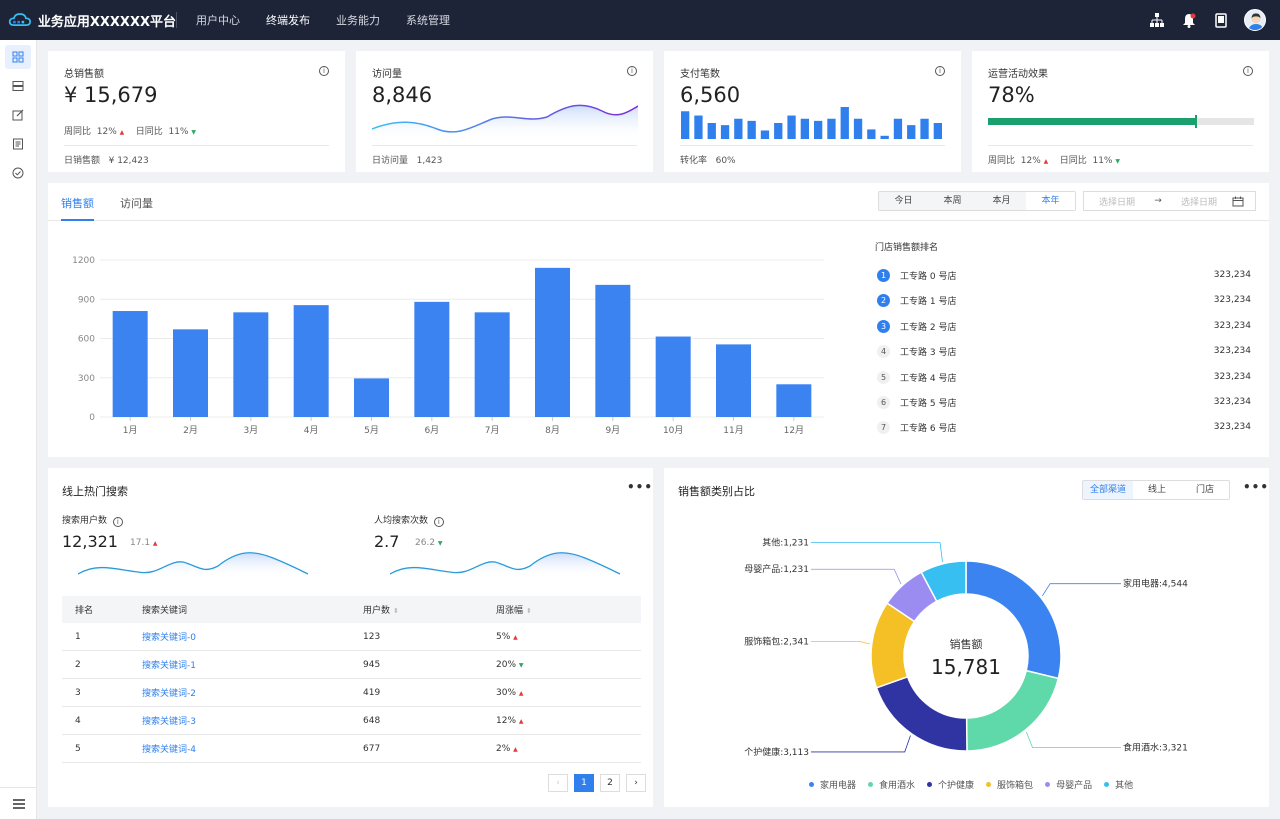 This screenshot has height=819, width=1280. Describe the element at coordinates (891, 784) in the screenshot. I see `legend-item: 食用酒水` at that location.